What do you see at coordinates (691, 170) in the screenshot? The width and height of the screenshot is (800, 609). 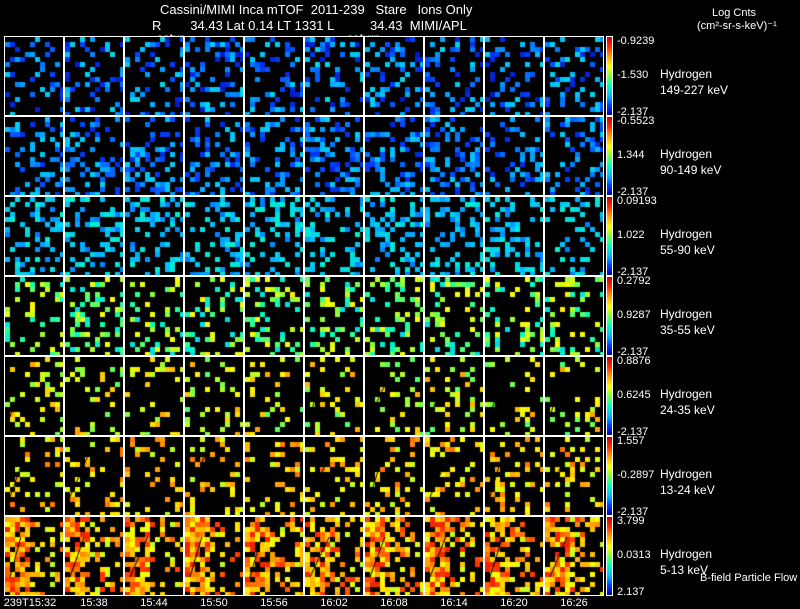 I see `energy-range-label: 90-149 keV` at bounding box center [691, 170].